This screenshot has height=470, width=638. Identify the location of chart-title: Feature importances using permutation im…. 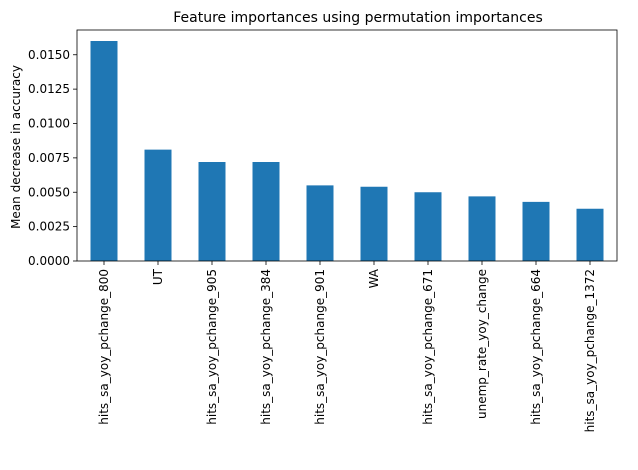
(358, 18).